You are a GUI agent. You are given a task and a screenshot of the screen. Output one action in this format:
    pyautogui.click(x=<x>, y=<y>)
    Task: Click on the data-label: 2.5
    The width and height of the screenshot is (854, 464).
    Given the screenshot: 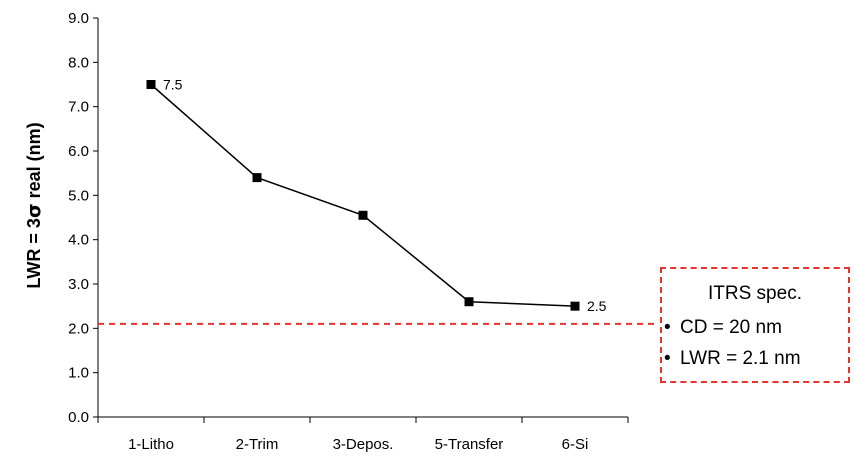 What is the action you would take?
    pyautogui.click(x=597, y=306)
    